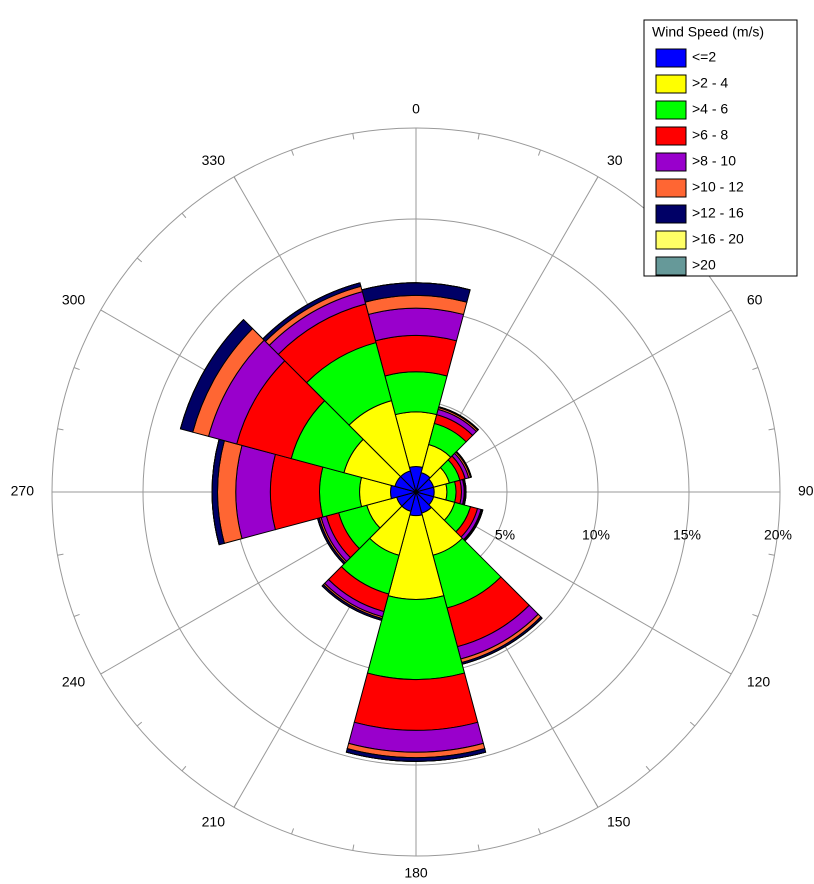  Describe the element at coordinates (710, 135) in the screenshot. I see `legend-label: >6 - 8` at that location.